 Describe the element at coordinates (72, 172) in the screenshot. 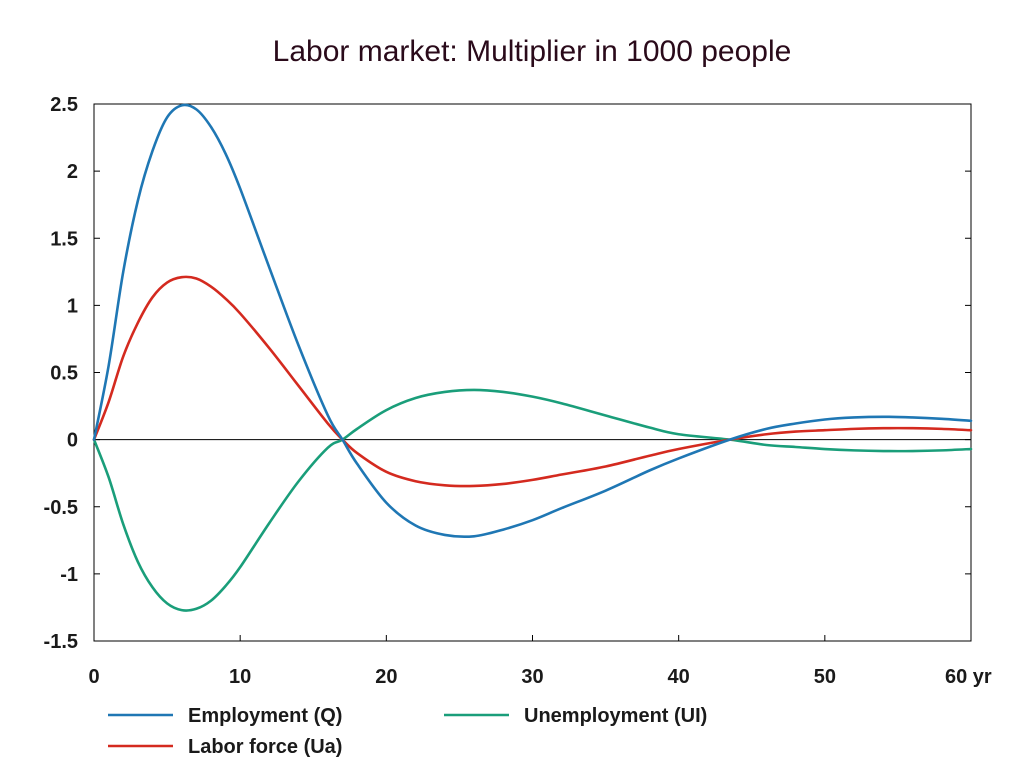

I see `y-tick-label: 2` at that location.